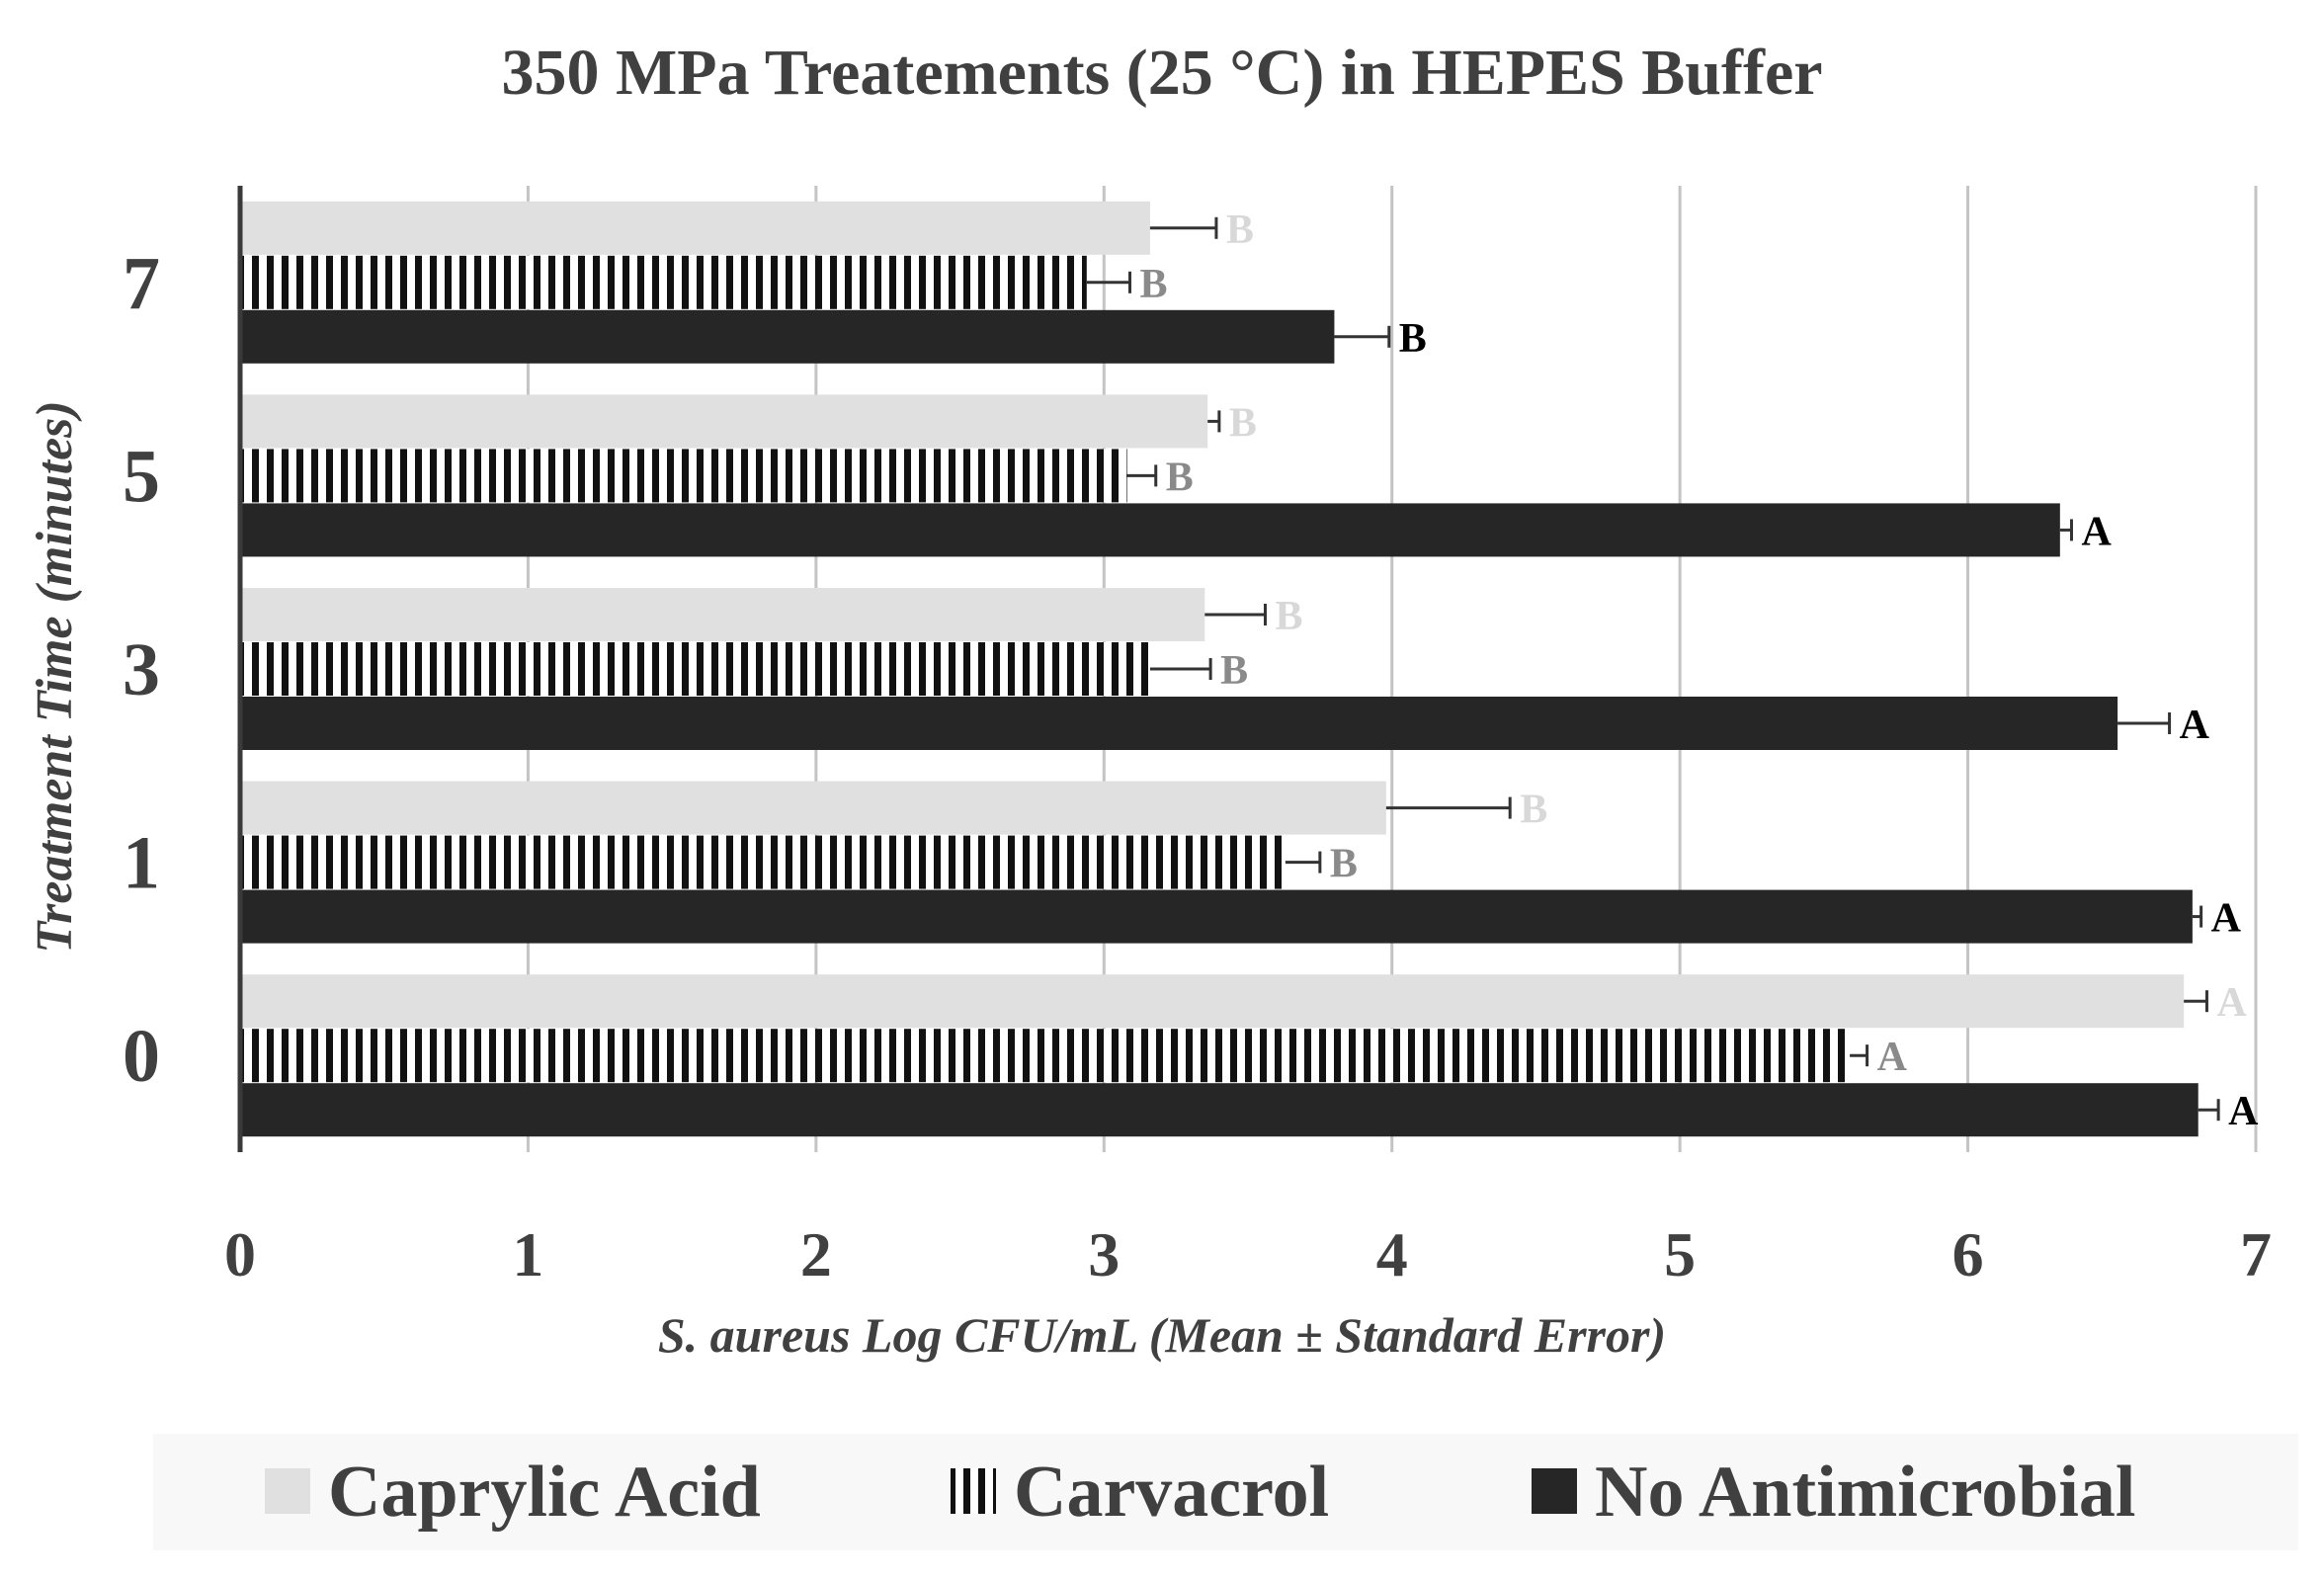 The height and width of the screenshot is (1580, 2324). Describe the element at coordinates (1104, 1254) in the screenshot. I see `x-tick-label: 3` at that location.